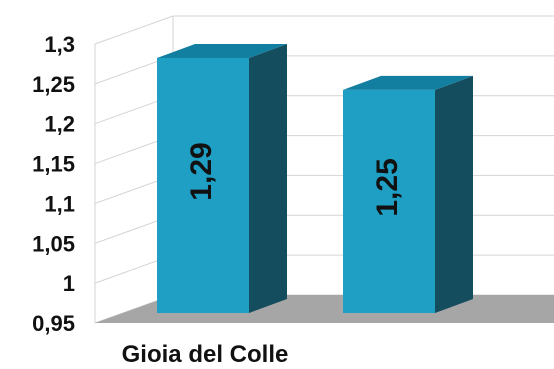  What do you see at coordinates (387, 187) in the screenshot?
I see `bar-data-label: 1,25` at bounding box center [387, 187].